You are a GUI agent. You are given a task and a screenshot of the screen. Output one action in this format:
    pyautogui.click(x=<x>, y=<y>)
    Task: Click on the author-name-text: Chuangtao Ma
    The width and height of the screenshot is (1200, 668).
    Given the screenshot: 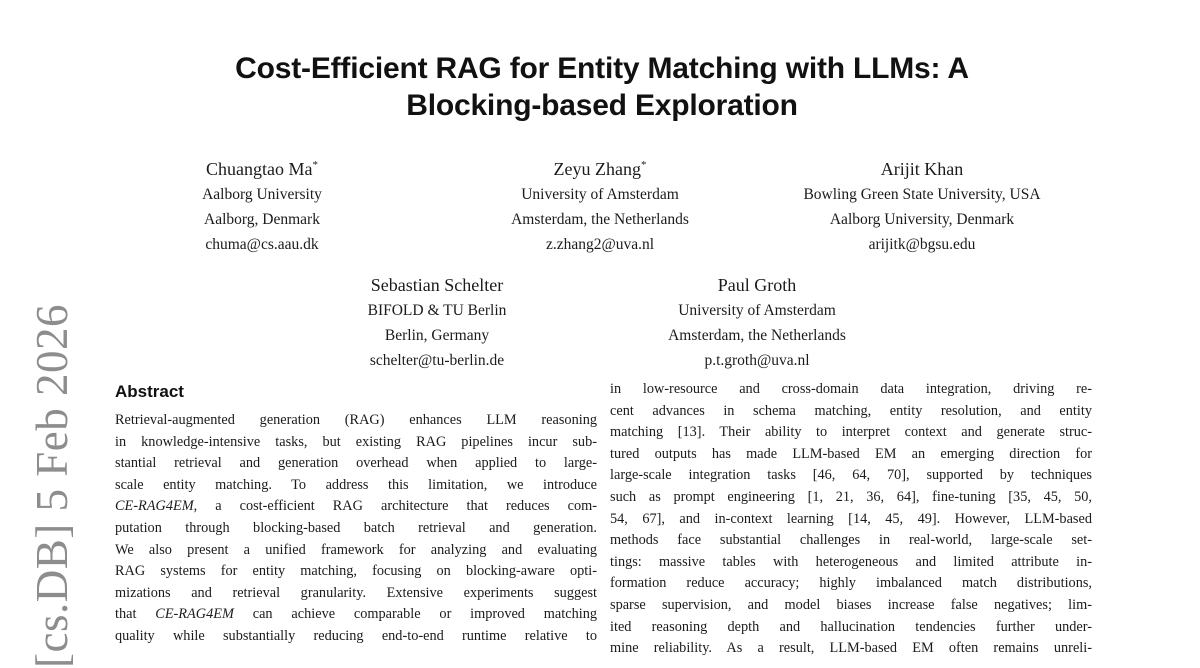 What is the action you would take?
    pyautogui.click(x=259, y=169)
    